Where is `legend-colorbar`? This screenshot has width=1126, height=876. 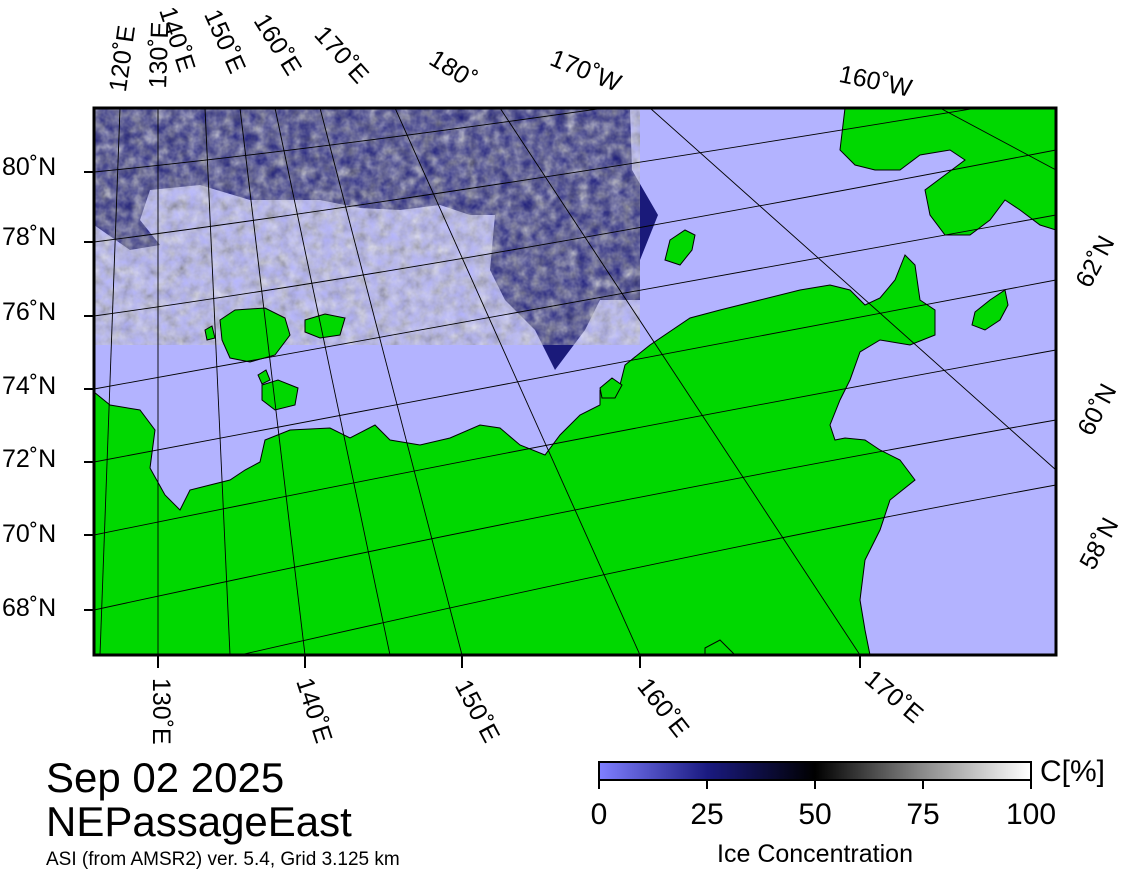 legend-colorbar is located at coordinates (815, 771).